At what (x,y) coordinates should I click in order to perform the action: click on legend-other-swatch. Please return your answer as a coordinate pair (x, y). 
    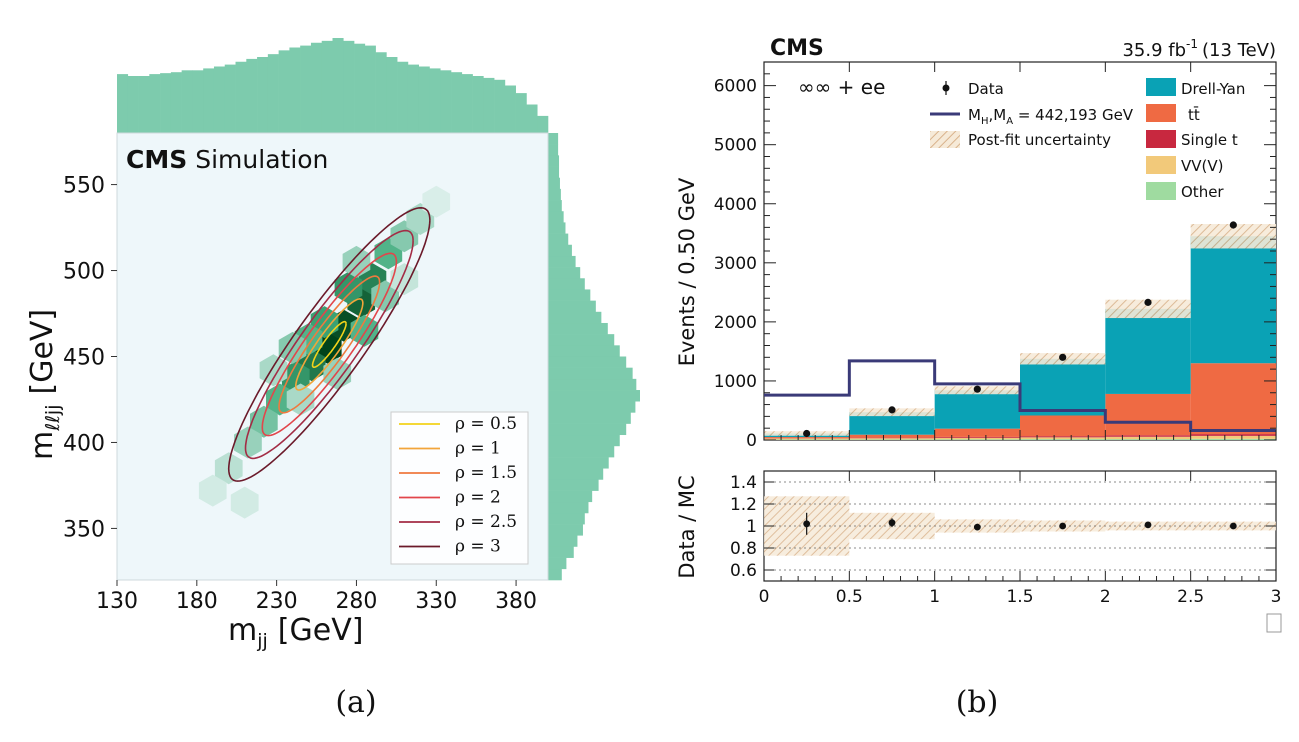
    Looking at the image, I should click on (1161, 191).